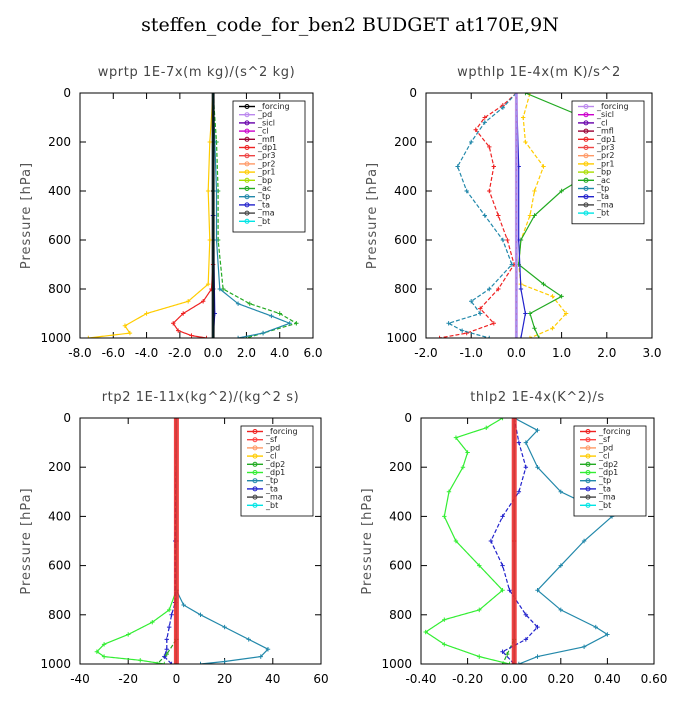  What do you see at coordinates (136, 541) in the screenshot?
I see `series-line-dp1` at bounding box center [136, 541].